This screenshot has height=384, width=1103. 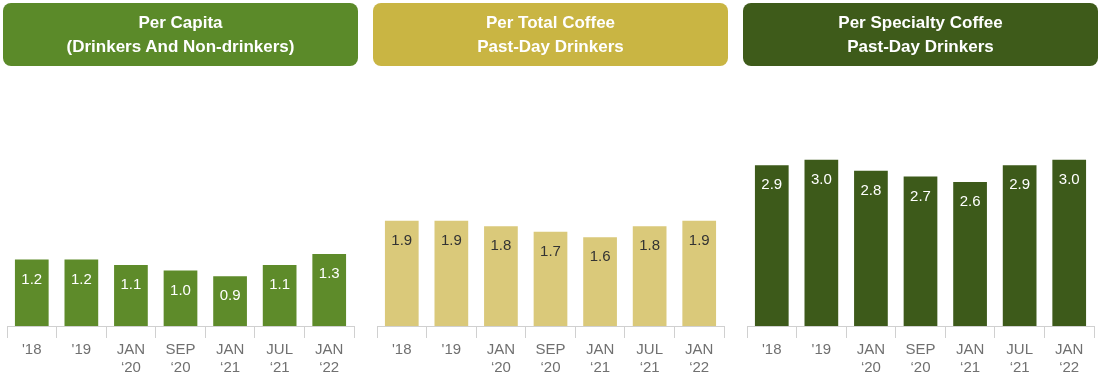 I want to click on data-label: 1.6, so click(x=600, y=256).